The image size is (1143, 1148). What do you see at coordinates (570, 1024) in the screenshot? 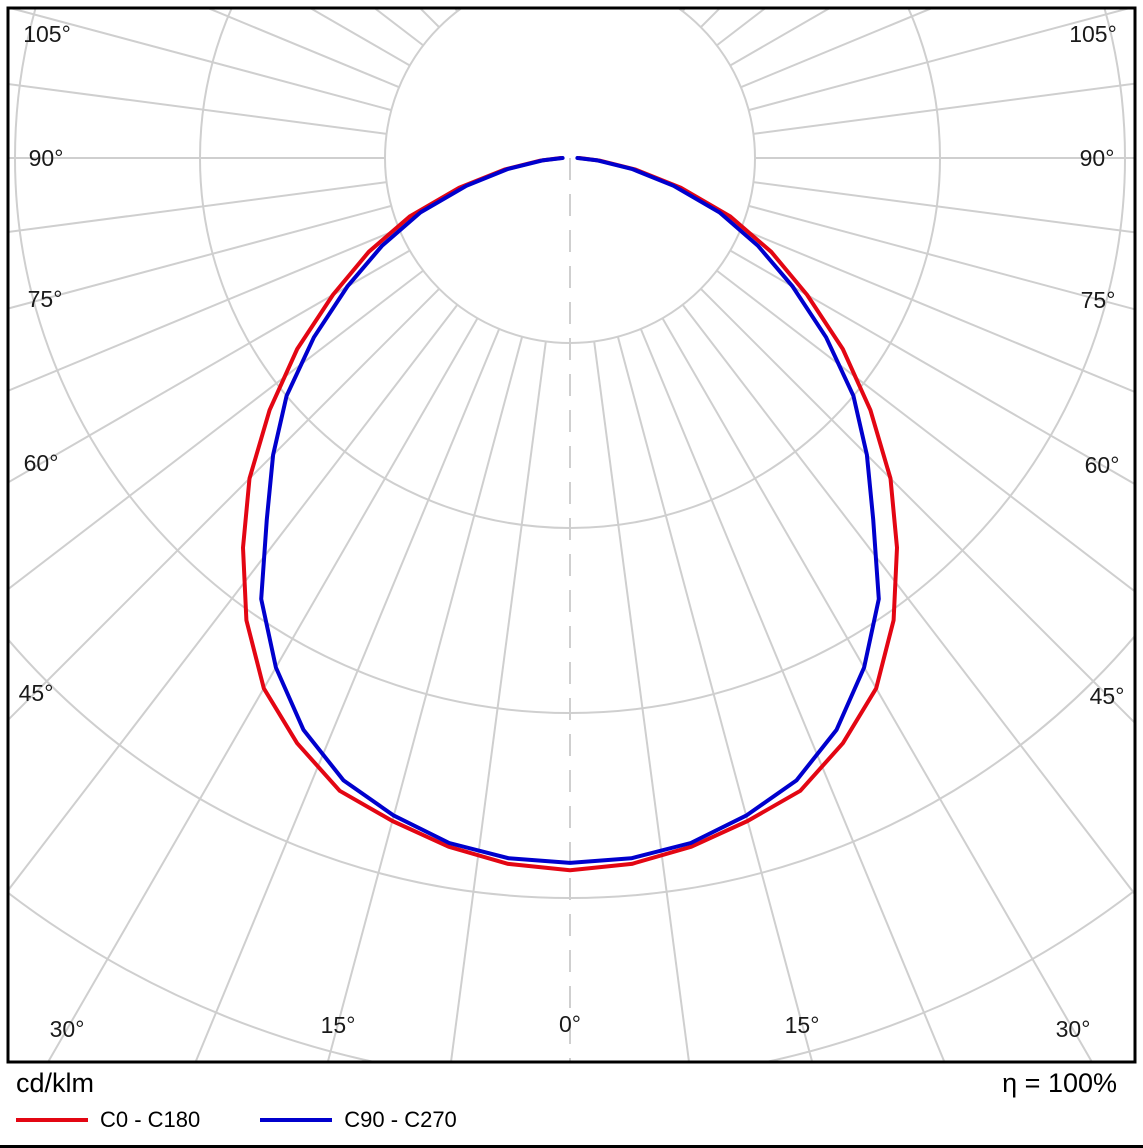
I see `angle-label: 0°` at bounding box center [570, 1024].